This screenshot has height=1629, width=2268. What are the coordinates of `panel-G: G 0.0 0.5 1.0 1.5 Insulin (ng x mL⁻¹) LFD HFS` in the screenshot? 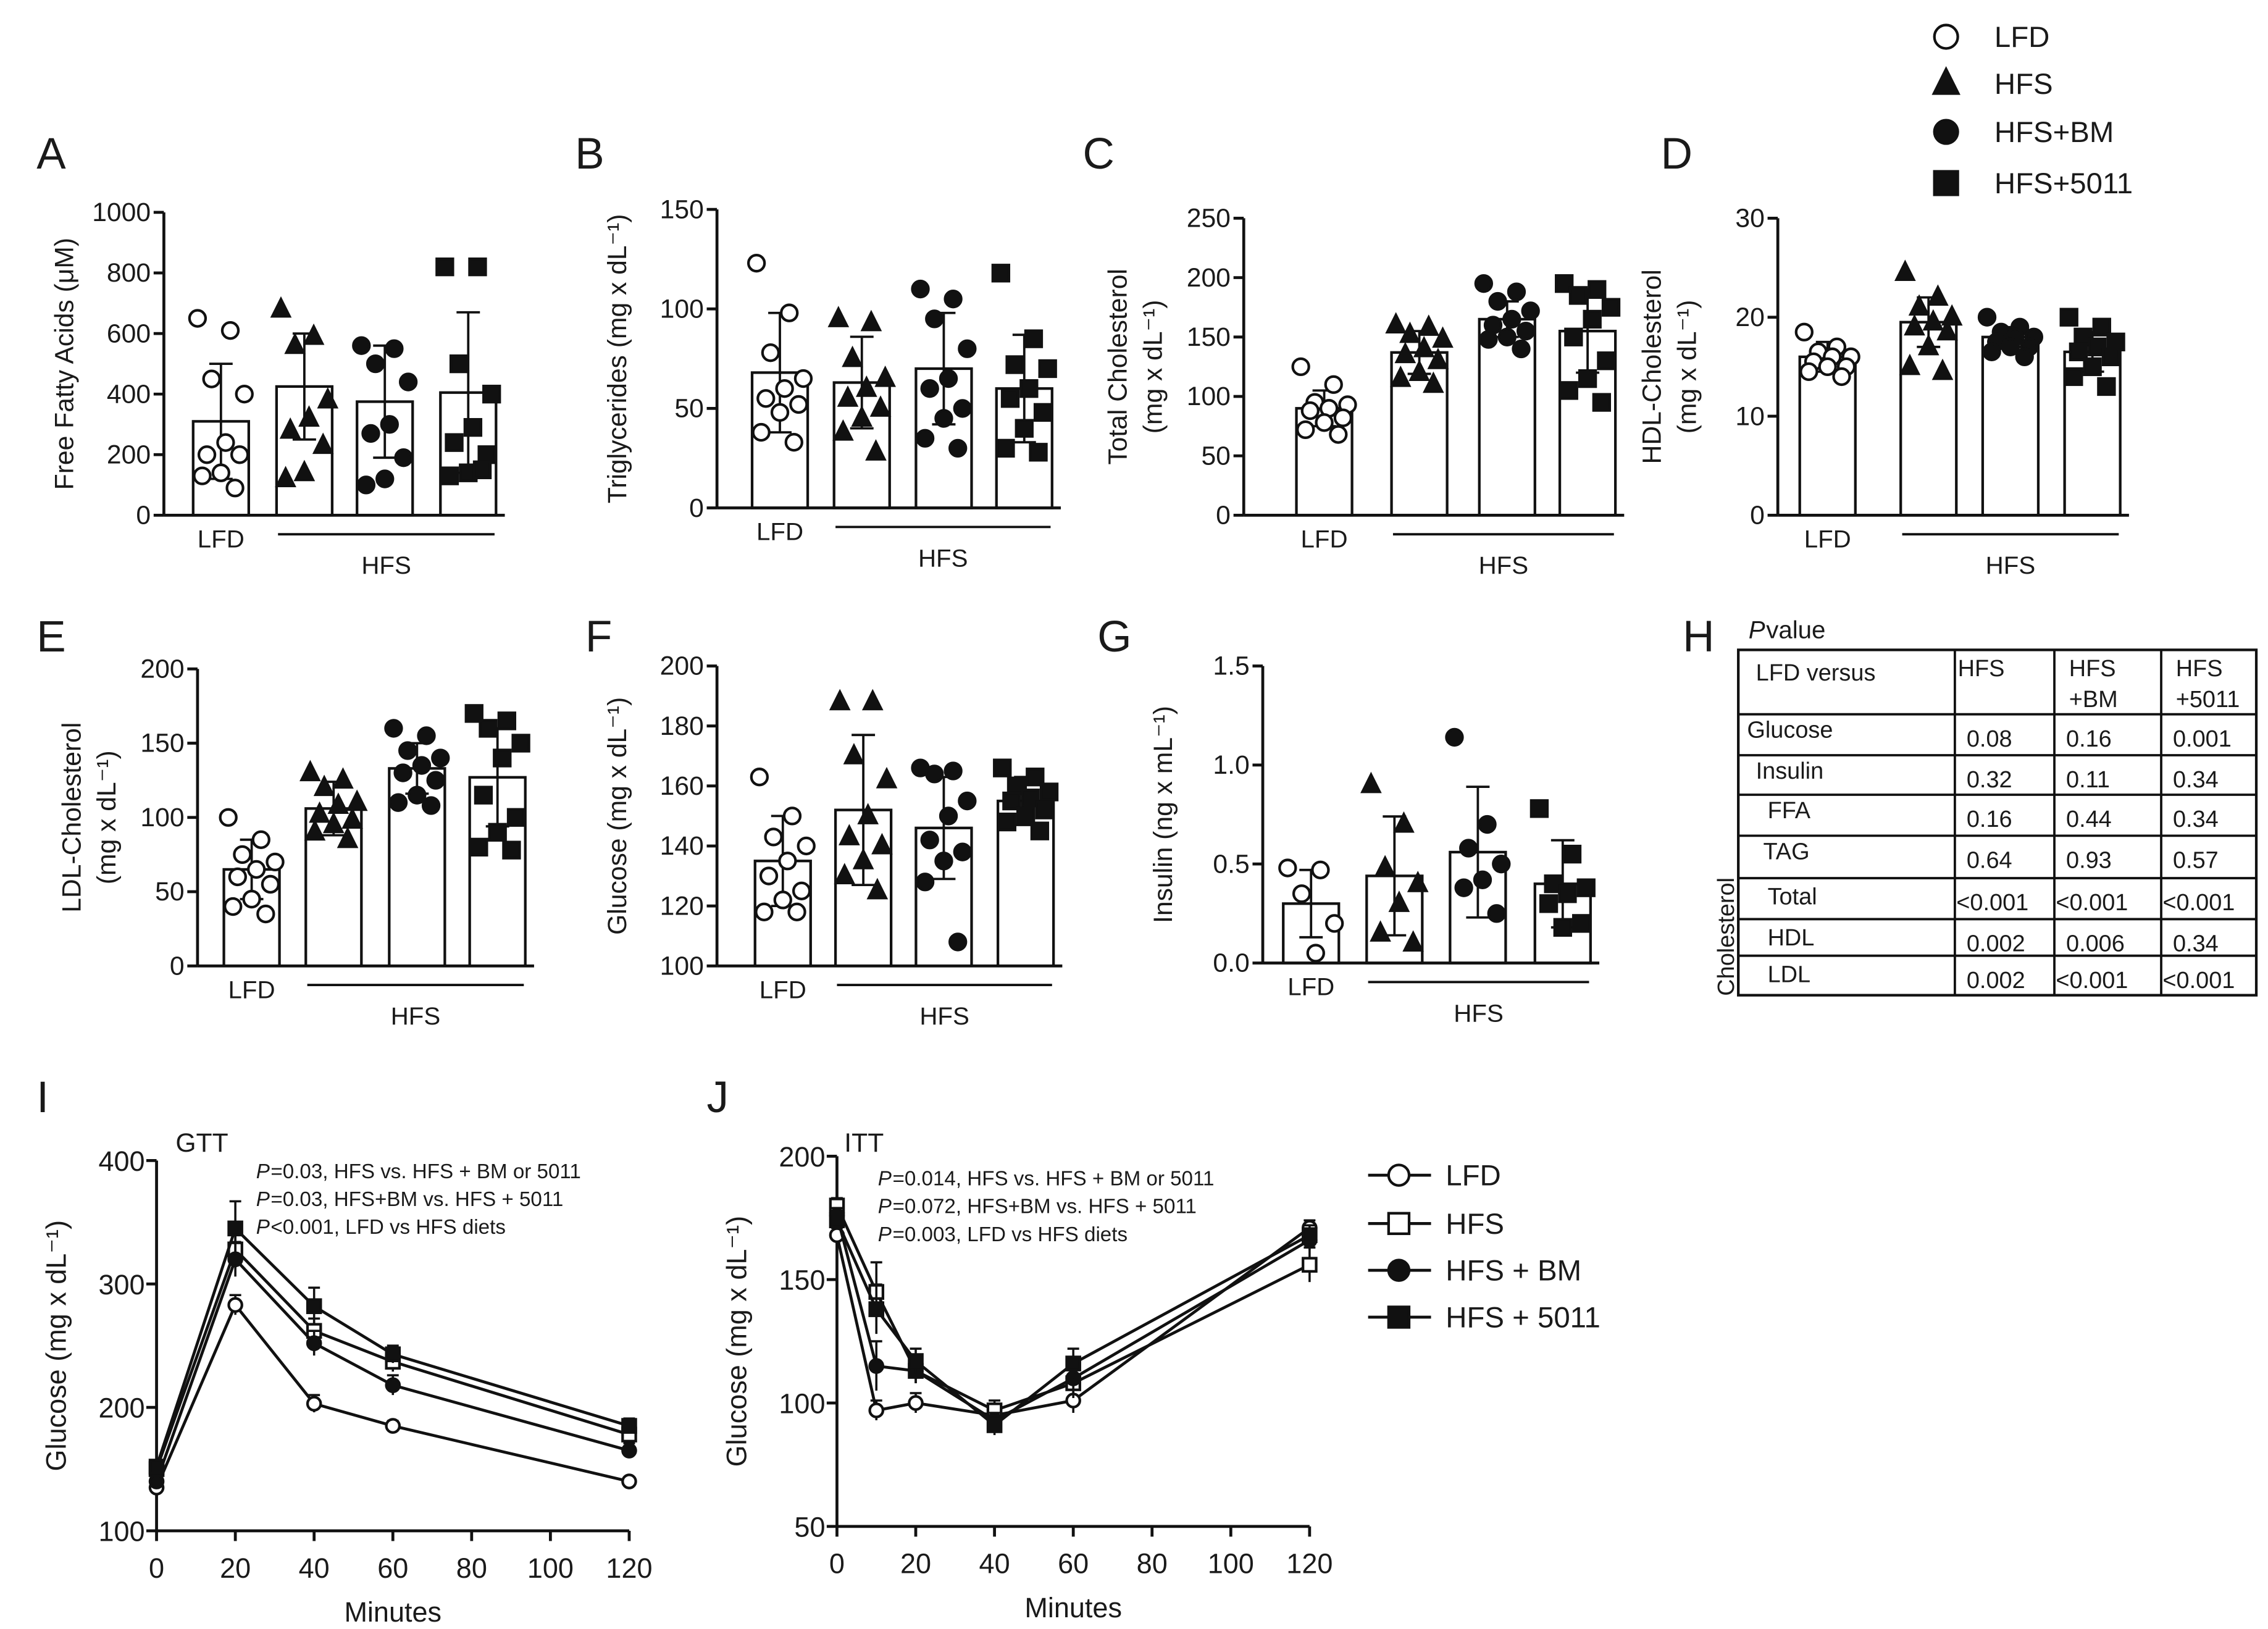 It's located at (1348, 820).